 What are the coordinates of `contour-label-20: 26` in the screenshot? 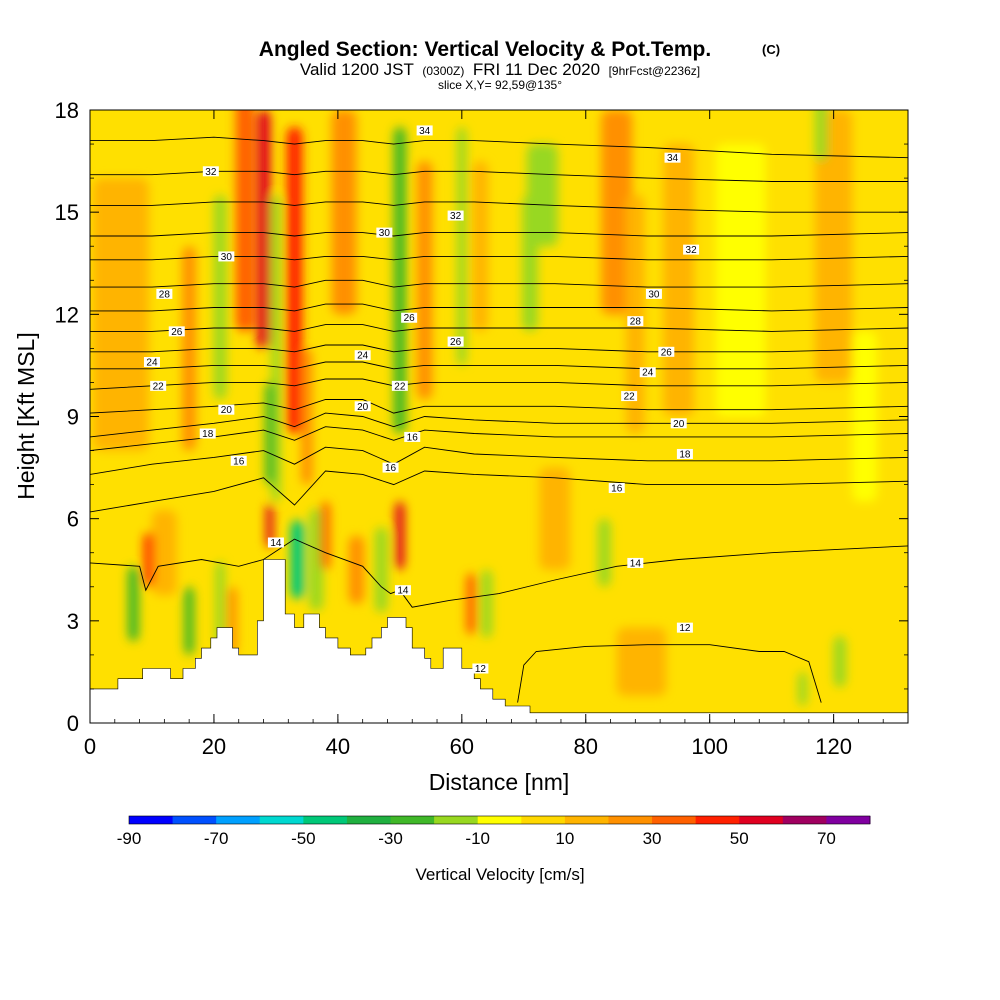 It's located at (176, 332).